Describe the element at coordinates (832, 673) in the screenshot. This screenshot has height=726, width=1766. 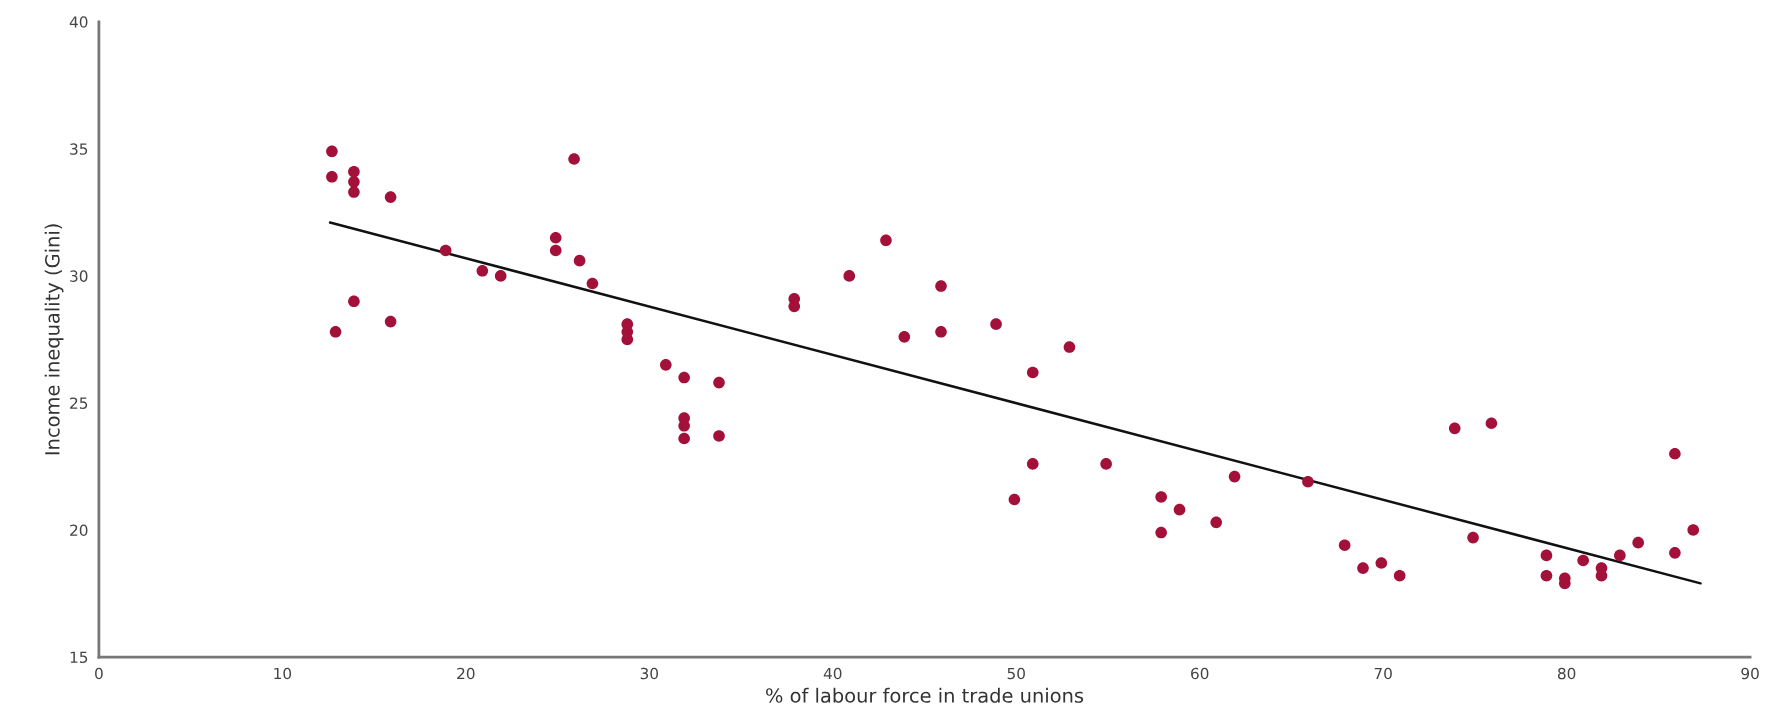
I see `x-tick-label: 40` at that location.